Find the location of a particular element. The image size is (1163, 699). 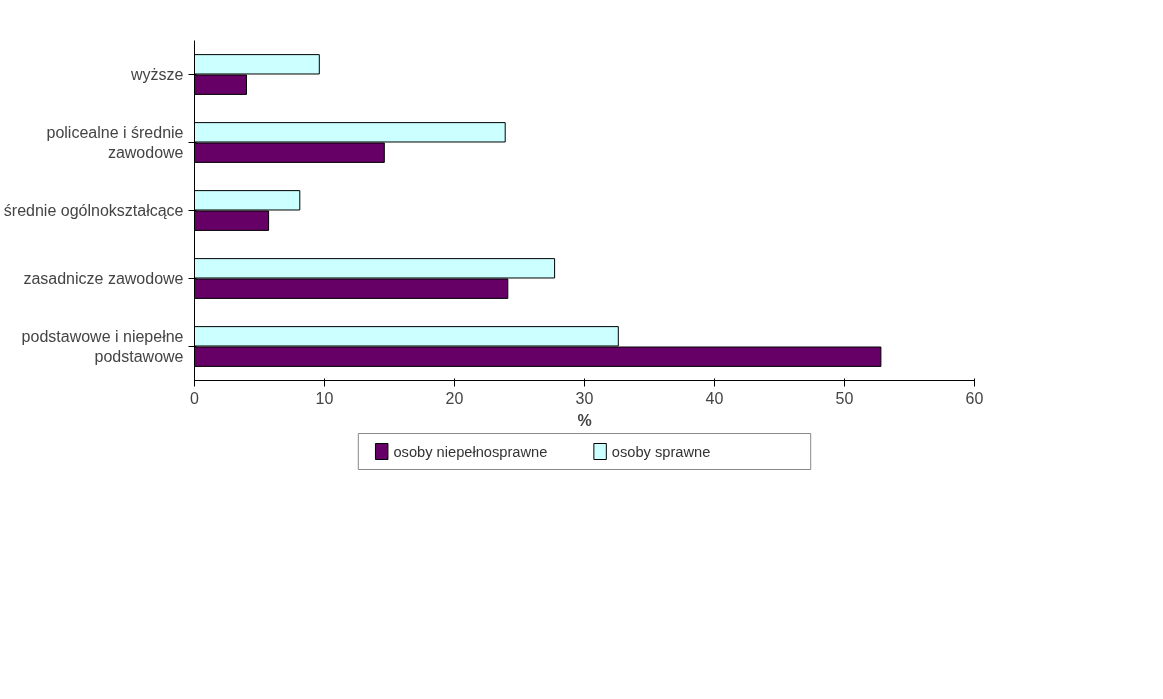

legend-label: osoby niepełnosprawne is located at coordinates (470, 451).